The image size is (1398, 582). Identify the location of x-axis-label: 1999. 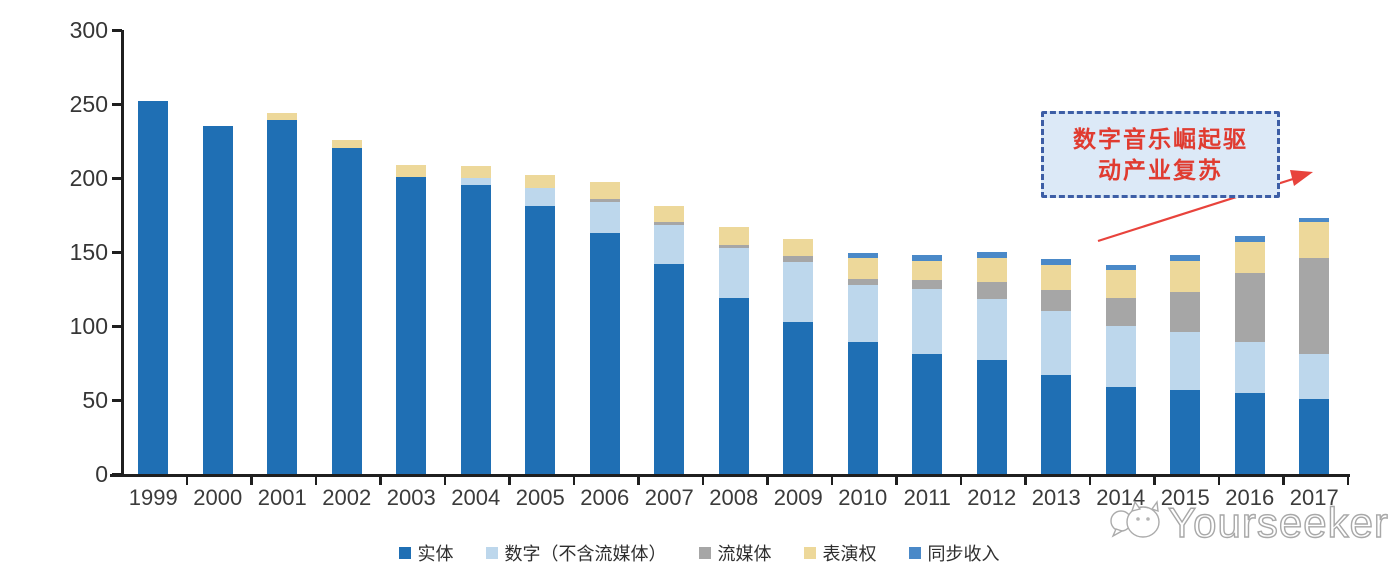
(153, 497).